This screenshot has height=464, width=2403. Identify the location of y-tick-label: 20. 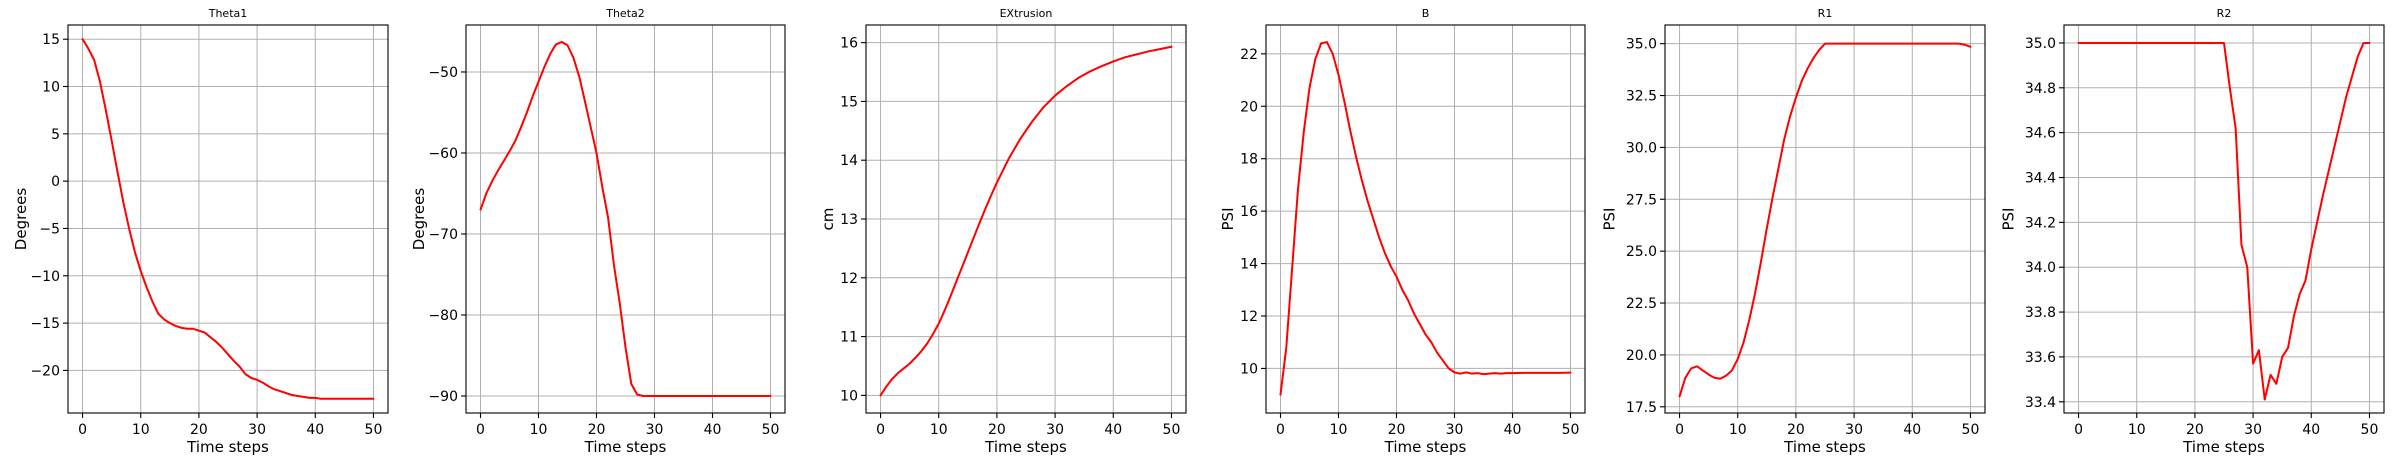
(1249, 107).